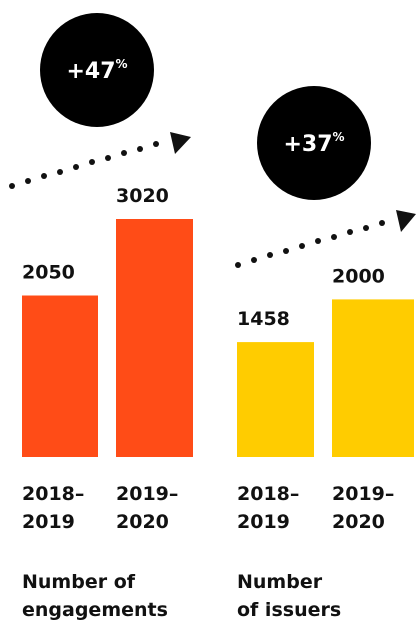 The height and width of the screenshot is (625, 418). I want to click on issuers-bar-2018-2019, so click(275, 399).